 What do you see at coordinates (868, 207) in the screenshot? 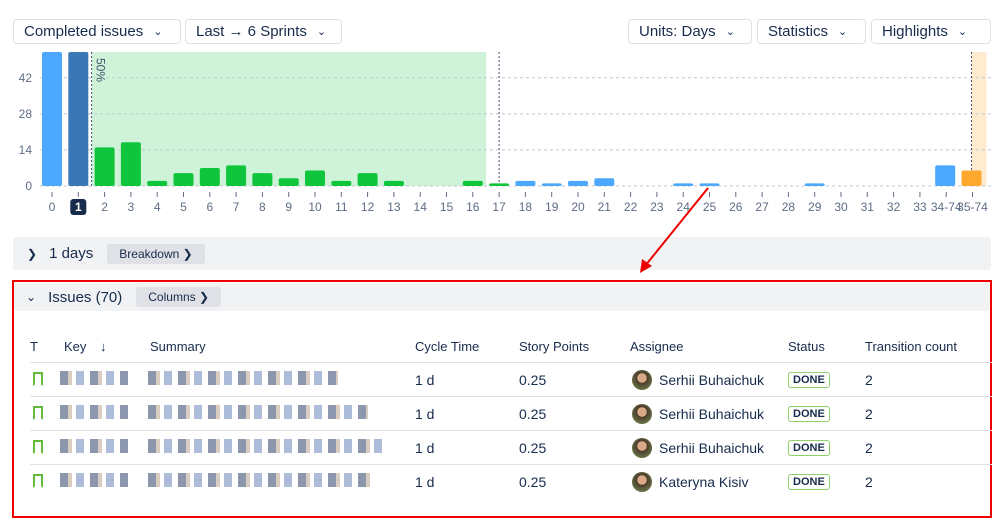
I see `x-tick-label: 31` at bounding box center [868, 207].